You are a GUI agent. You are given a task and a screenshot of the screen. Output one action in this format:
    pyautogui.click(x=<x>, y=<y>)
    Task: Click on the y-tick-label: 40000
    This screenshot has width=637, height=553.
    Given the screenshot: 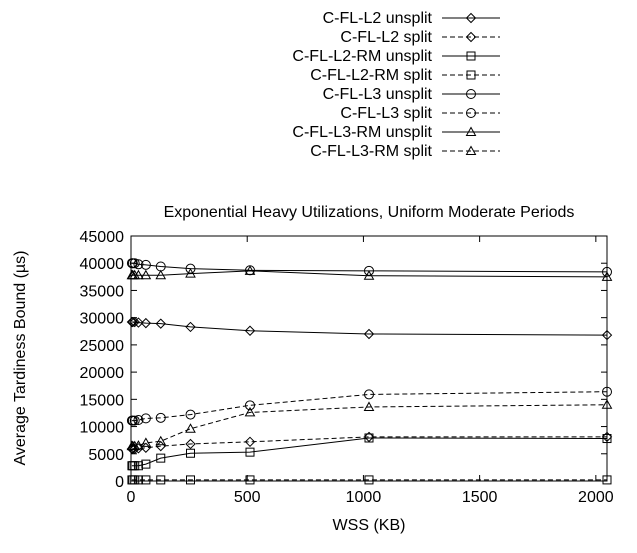 What is the action you would take?
    pyautogui.click(x=102, y=264)
    